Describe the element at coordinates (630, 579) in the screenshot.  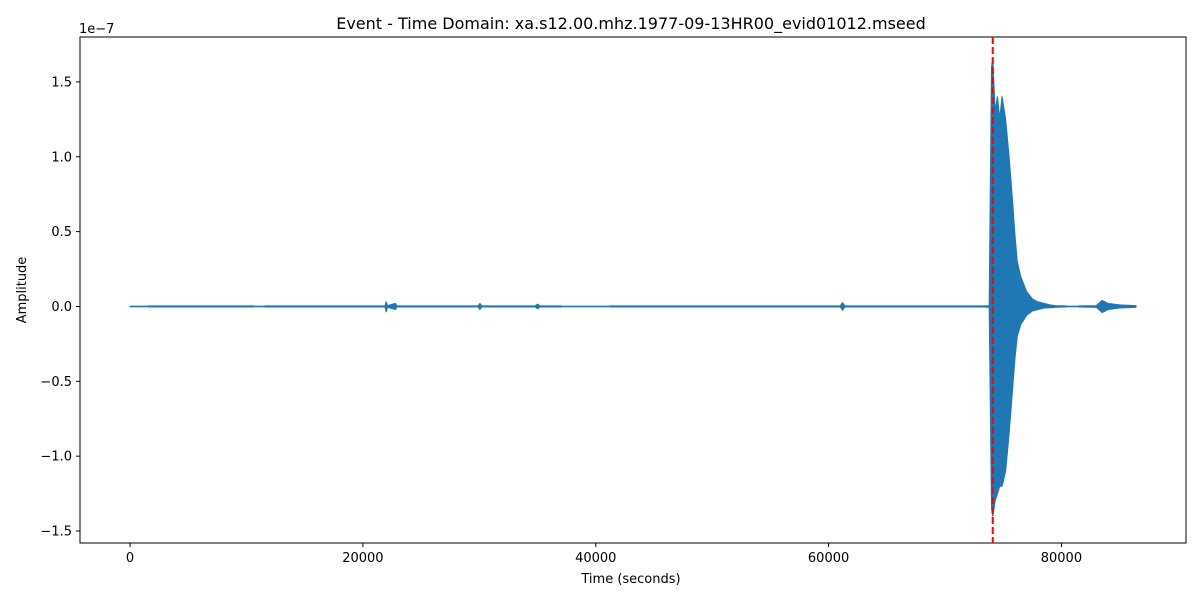
I see `x-axis-label: Time (seconds)` at that location.